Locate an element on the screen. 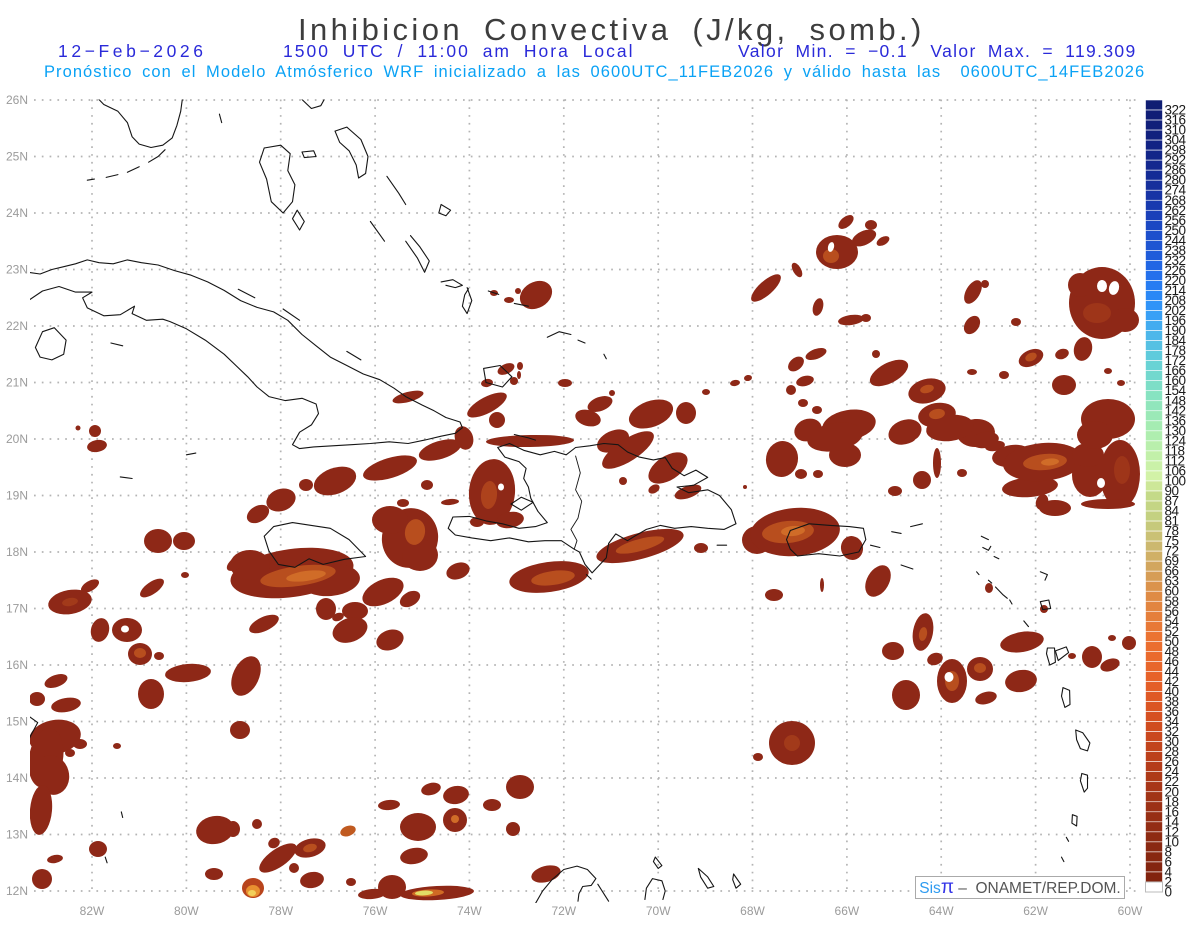 This screenshot has height=927, width=1200. svg-text: 70W is located at coordinates (658, 911).